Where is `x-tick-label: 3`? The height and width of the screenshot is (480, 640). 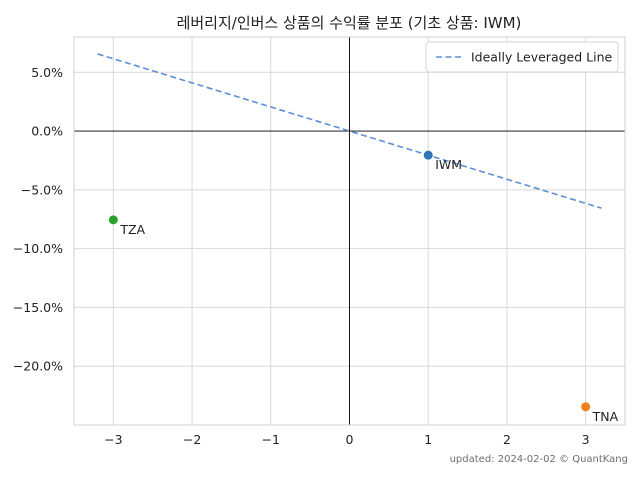 x-tick-label: 3 is located at coordinates (586, 439).